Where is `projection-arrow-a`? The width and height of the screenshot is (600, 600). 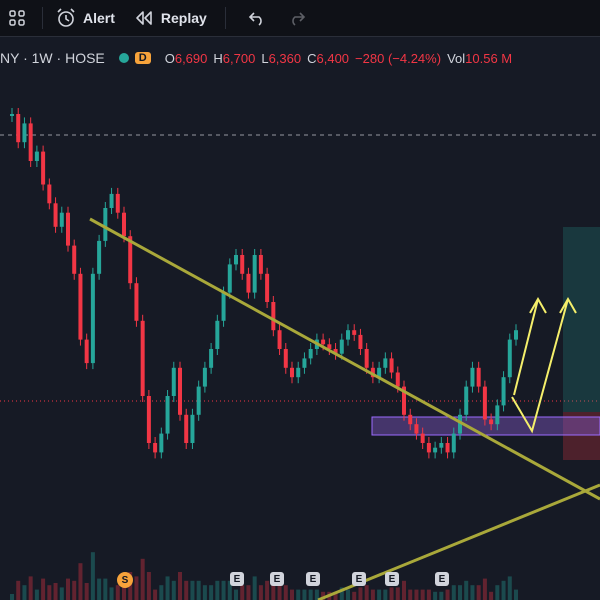
projection-arrow-a is located at coordinates (526, 347).